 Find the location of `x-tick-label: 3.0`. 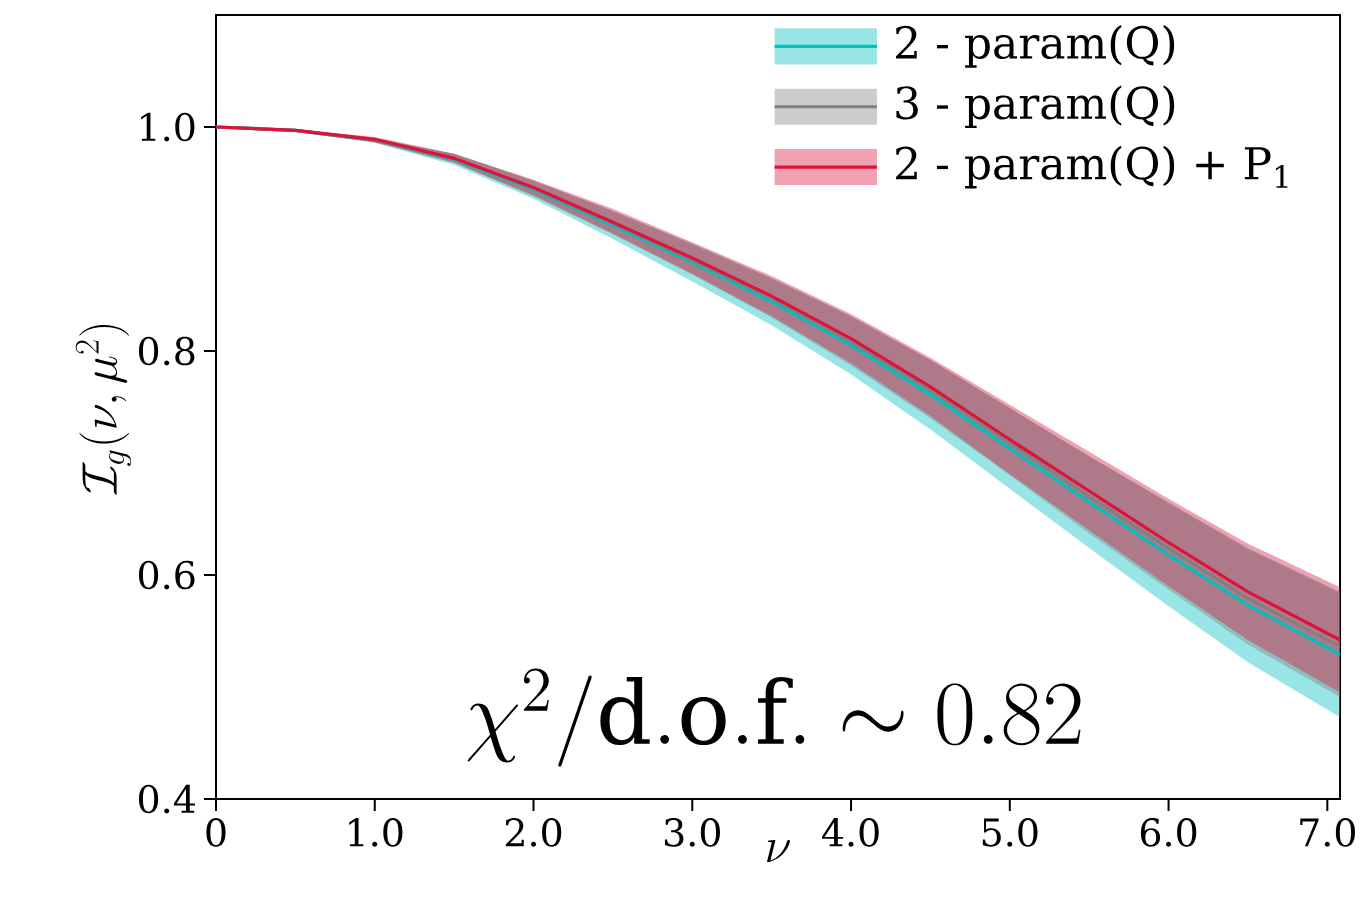

x-tick-label: 3.0 is located at coordinates (692, 832).